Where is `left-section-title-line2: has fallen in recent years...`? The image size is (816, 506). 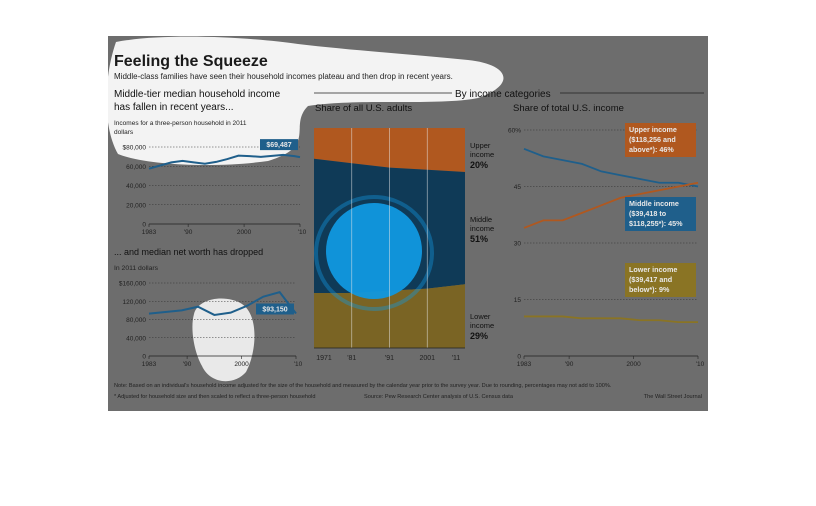 left-section-title-line2: has fallen in recent years... is located at coordinates (174, 107).